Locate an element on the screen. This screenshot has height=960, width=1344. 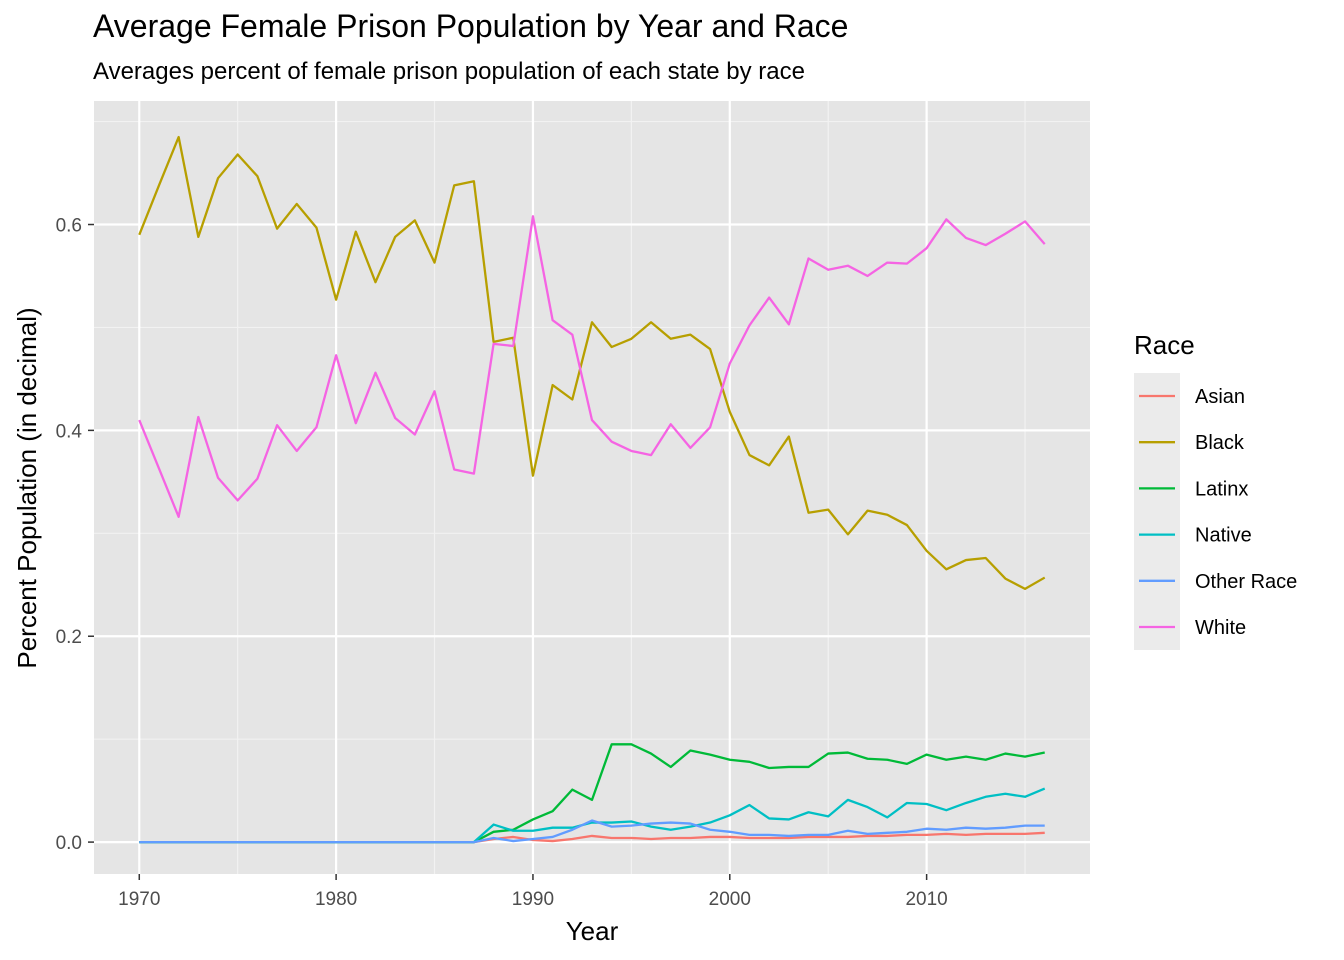
legend-label-black: Black is located at coordinates (1220, 443).